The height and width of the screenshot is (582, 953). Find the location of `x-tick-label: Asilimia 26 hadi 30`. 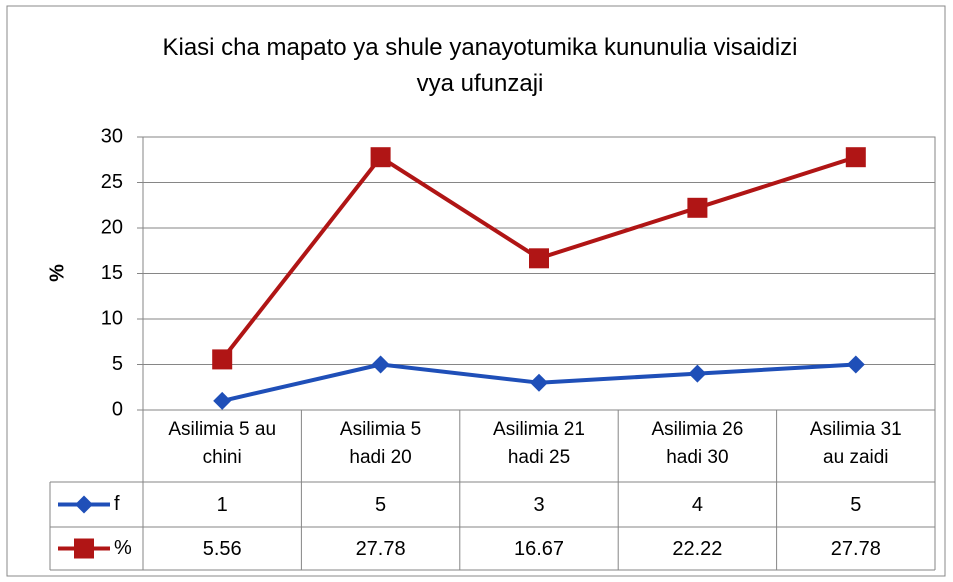

x-tick-label: Asilimia 26 hadi 30 is located at coordinates (697, 443).